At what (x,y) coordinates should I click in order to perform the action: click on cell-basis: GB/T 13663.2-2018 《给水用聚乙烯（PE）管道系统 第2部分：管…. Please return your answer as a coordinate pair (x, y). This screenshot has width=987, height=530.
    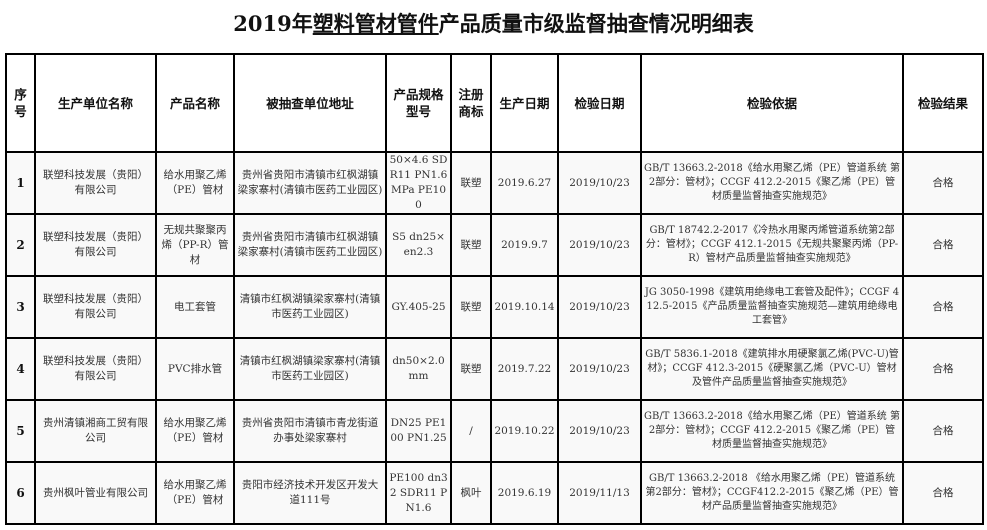
    Looking at the image, I should click on (772, 493).